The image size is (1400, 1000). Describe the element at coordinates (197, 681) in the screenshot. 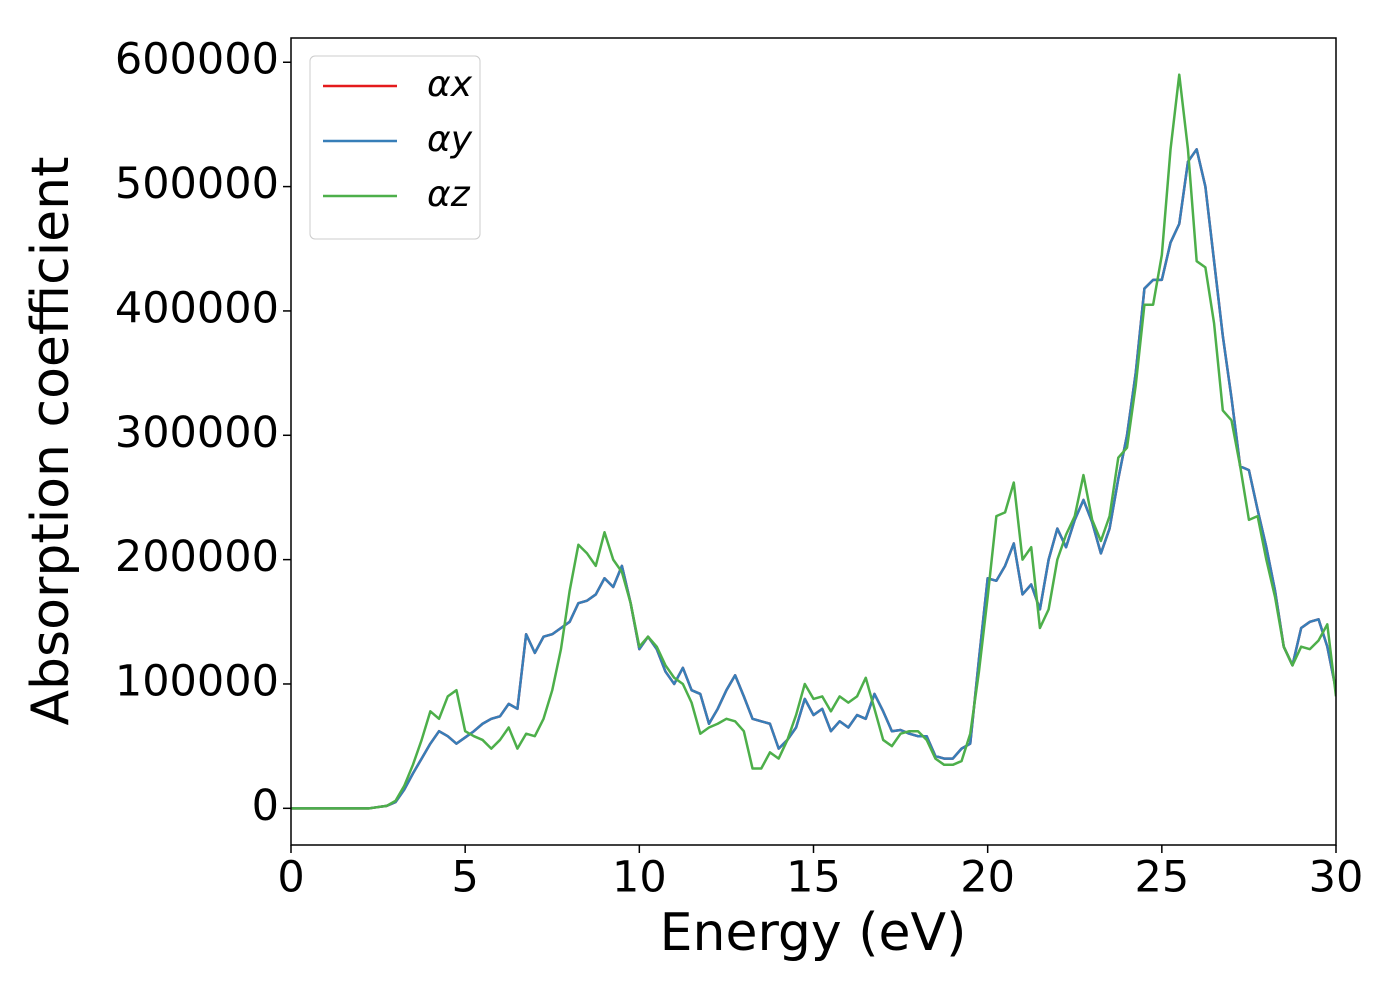

I see `y-tick-label: 100000` at that location.